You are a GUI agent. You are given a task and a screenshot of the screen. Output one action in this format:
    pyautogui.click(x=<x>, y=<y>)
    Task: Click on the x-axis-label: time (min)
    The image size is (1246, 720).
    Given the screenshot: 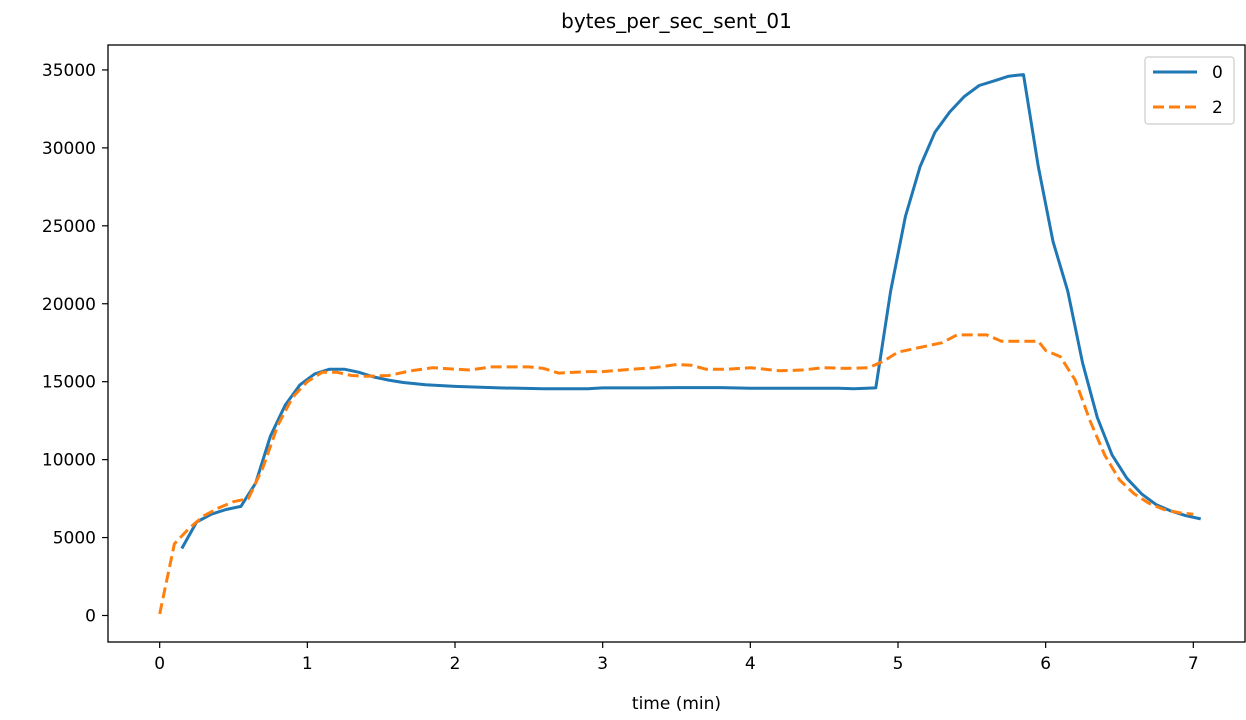 What is the action you would take?
    pyautogui.click(x=676, y=704)
    